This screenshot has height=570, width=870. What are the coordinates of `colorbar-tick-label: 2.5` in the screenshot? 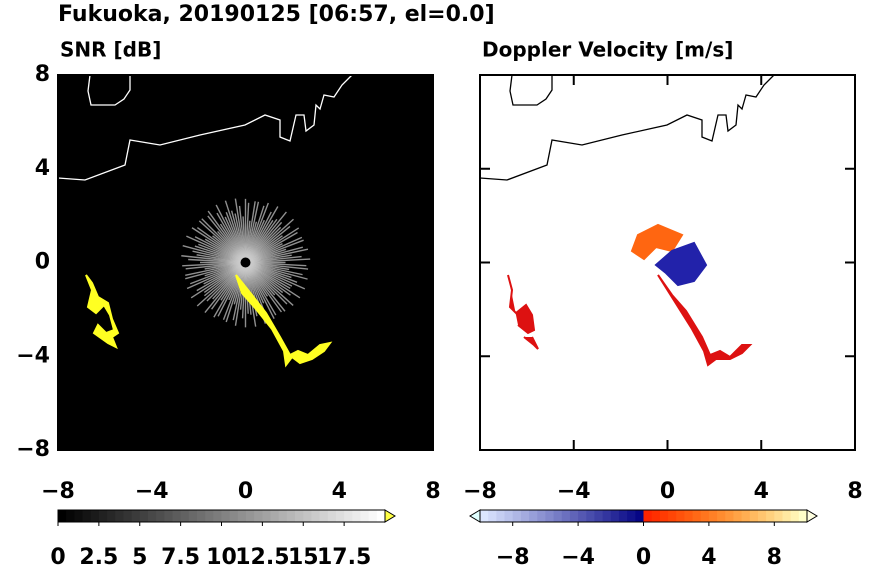 It's located at (98, 557).